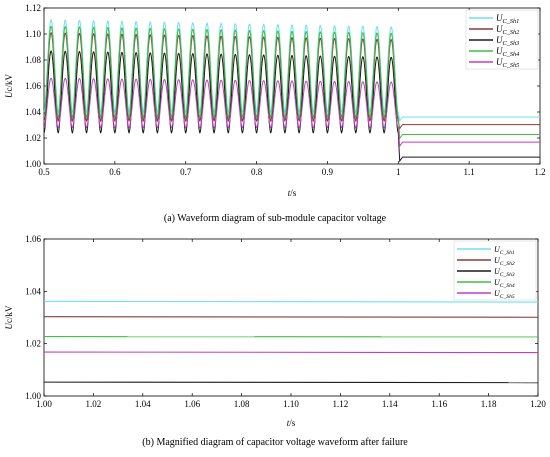 Image resolution: width=550 pixels, height=457 pixels. I want to click on series-line-U_C_Sh1, so click(291, 301).